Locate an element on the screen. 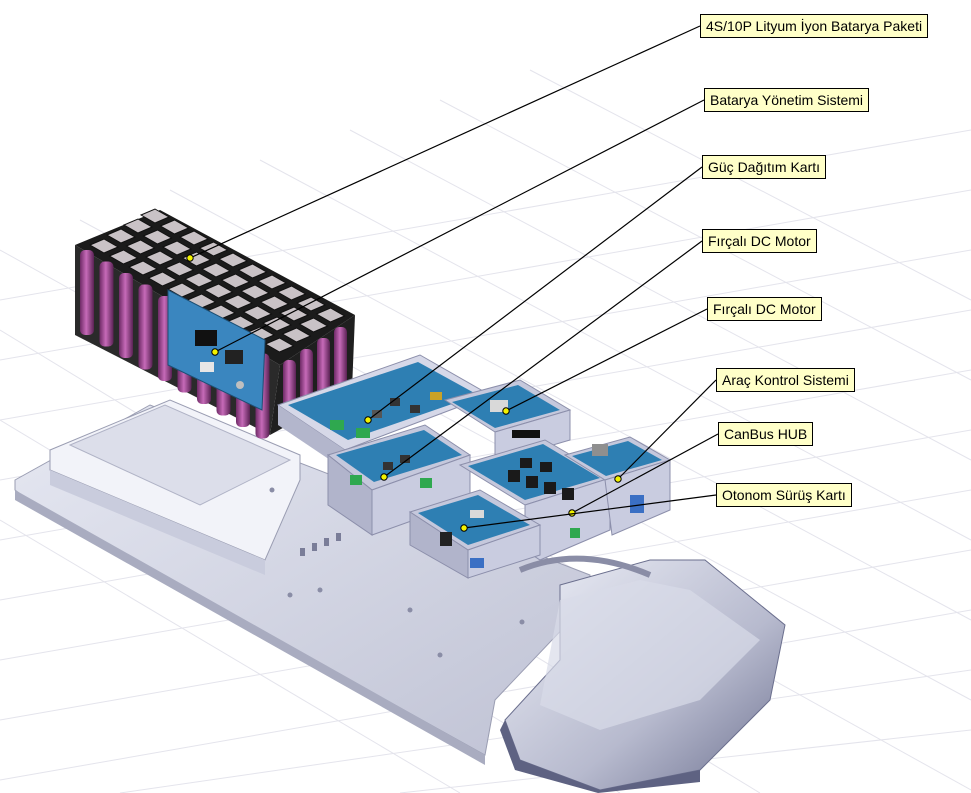 This screenshot has height=793, width=971. callout-vehicle-control: Araç Kontrol Sistemi is located at coordinates (785, 380).